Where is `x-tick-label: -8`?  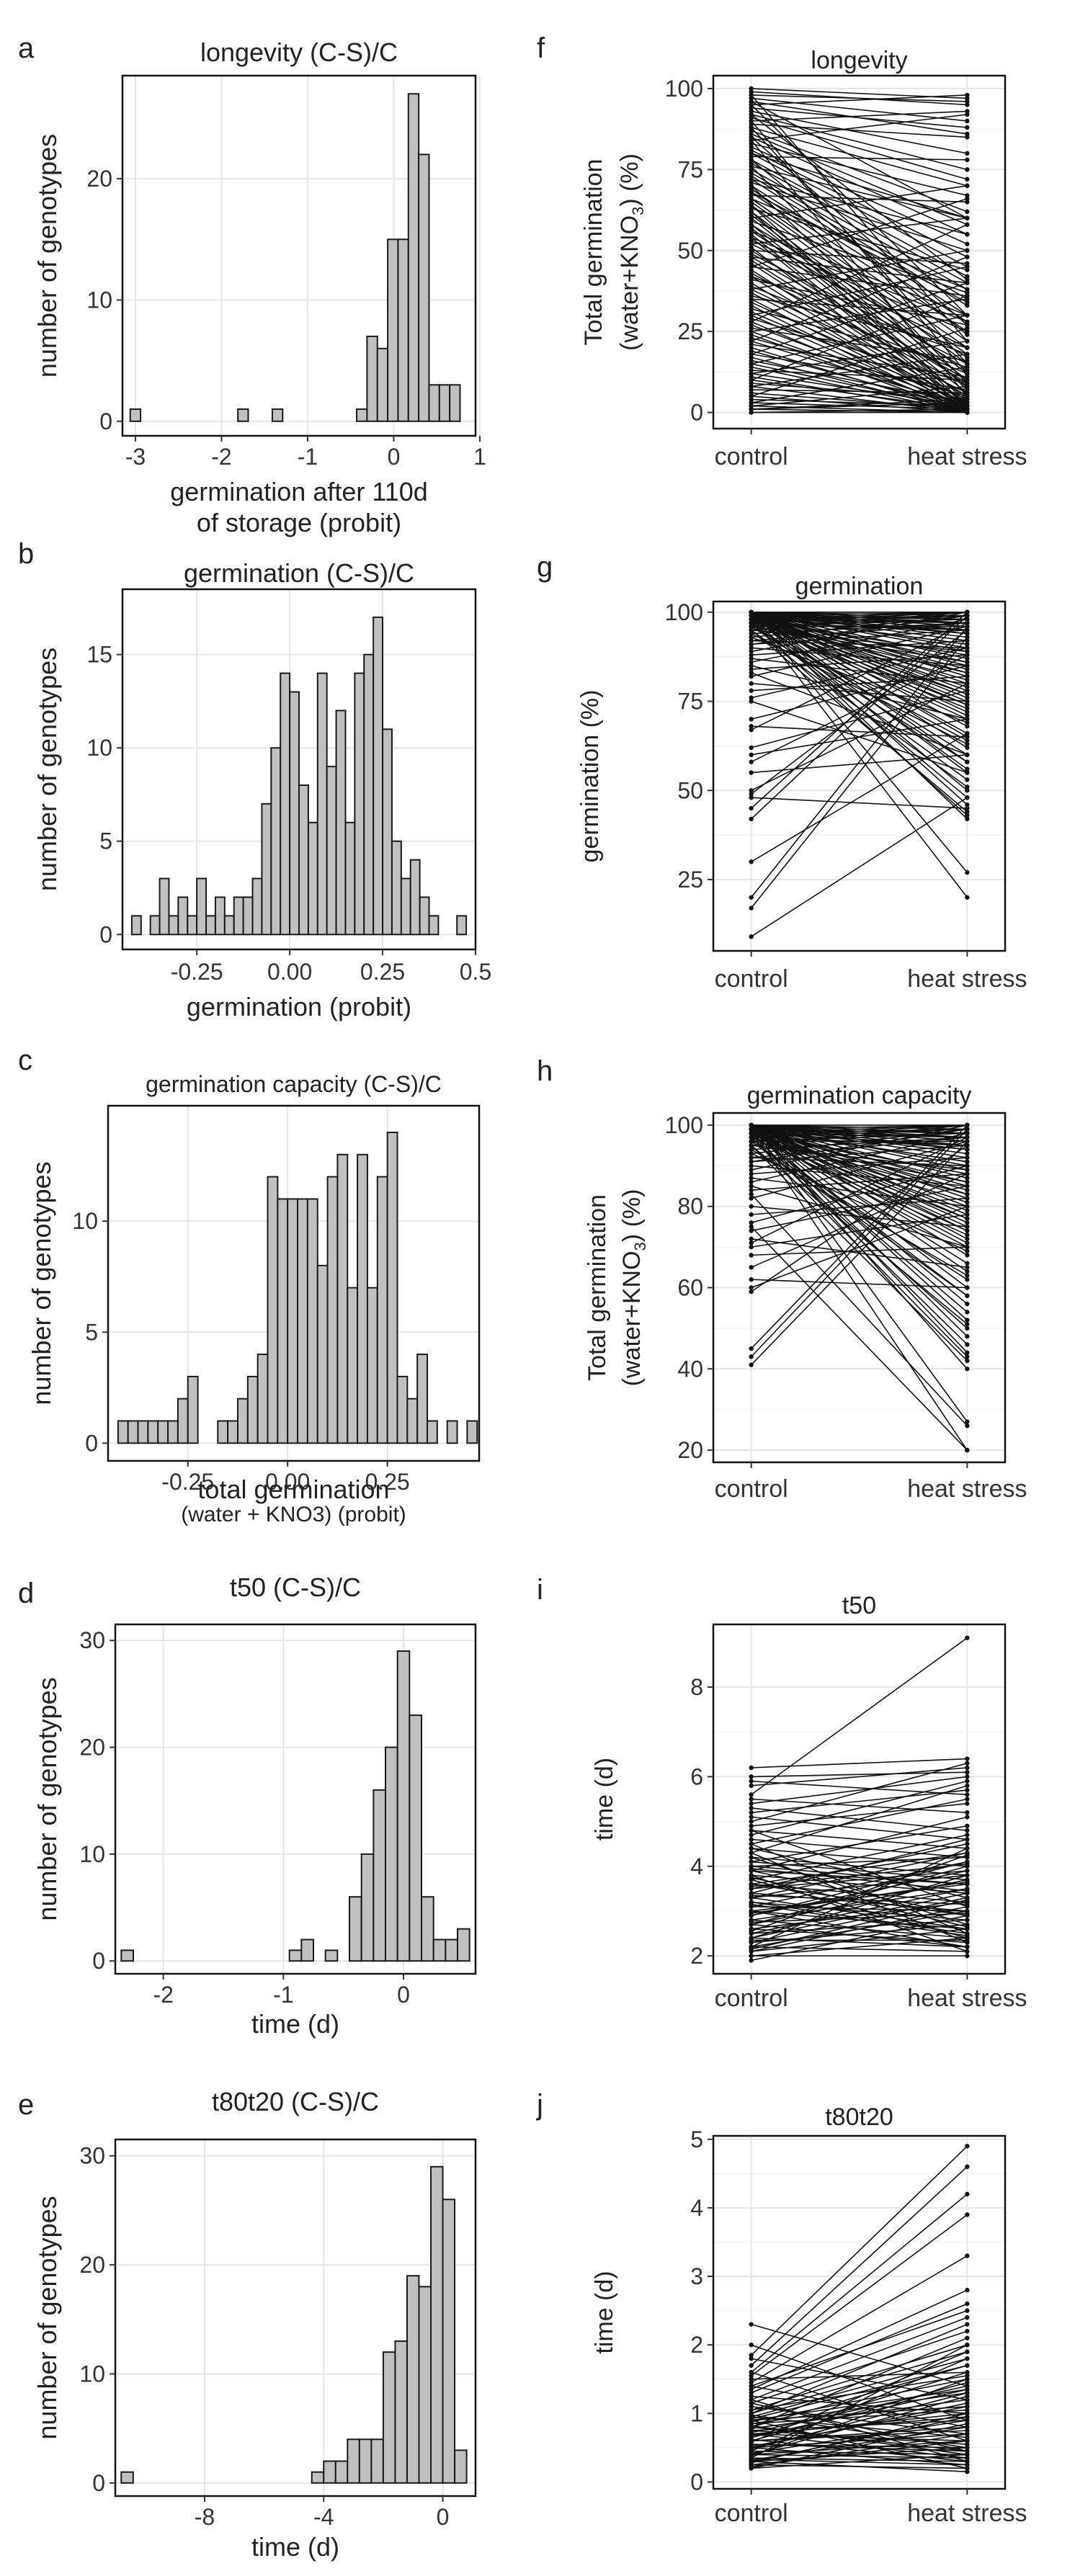
x-tick-label: -8 is located at coordinates (205, 2517).